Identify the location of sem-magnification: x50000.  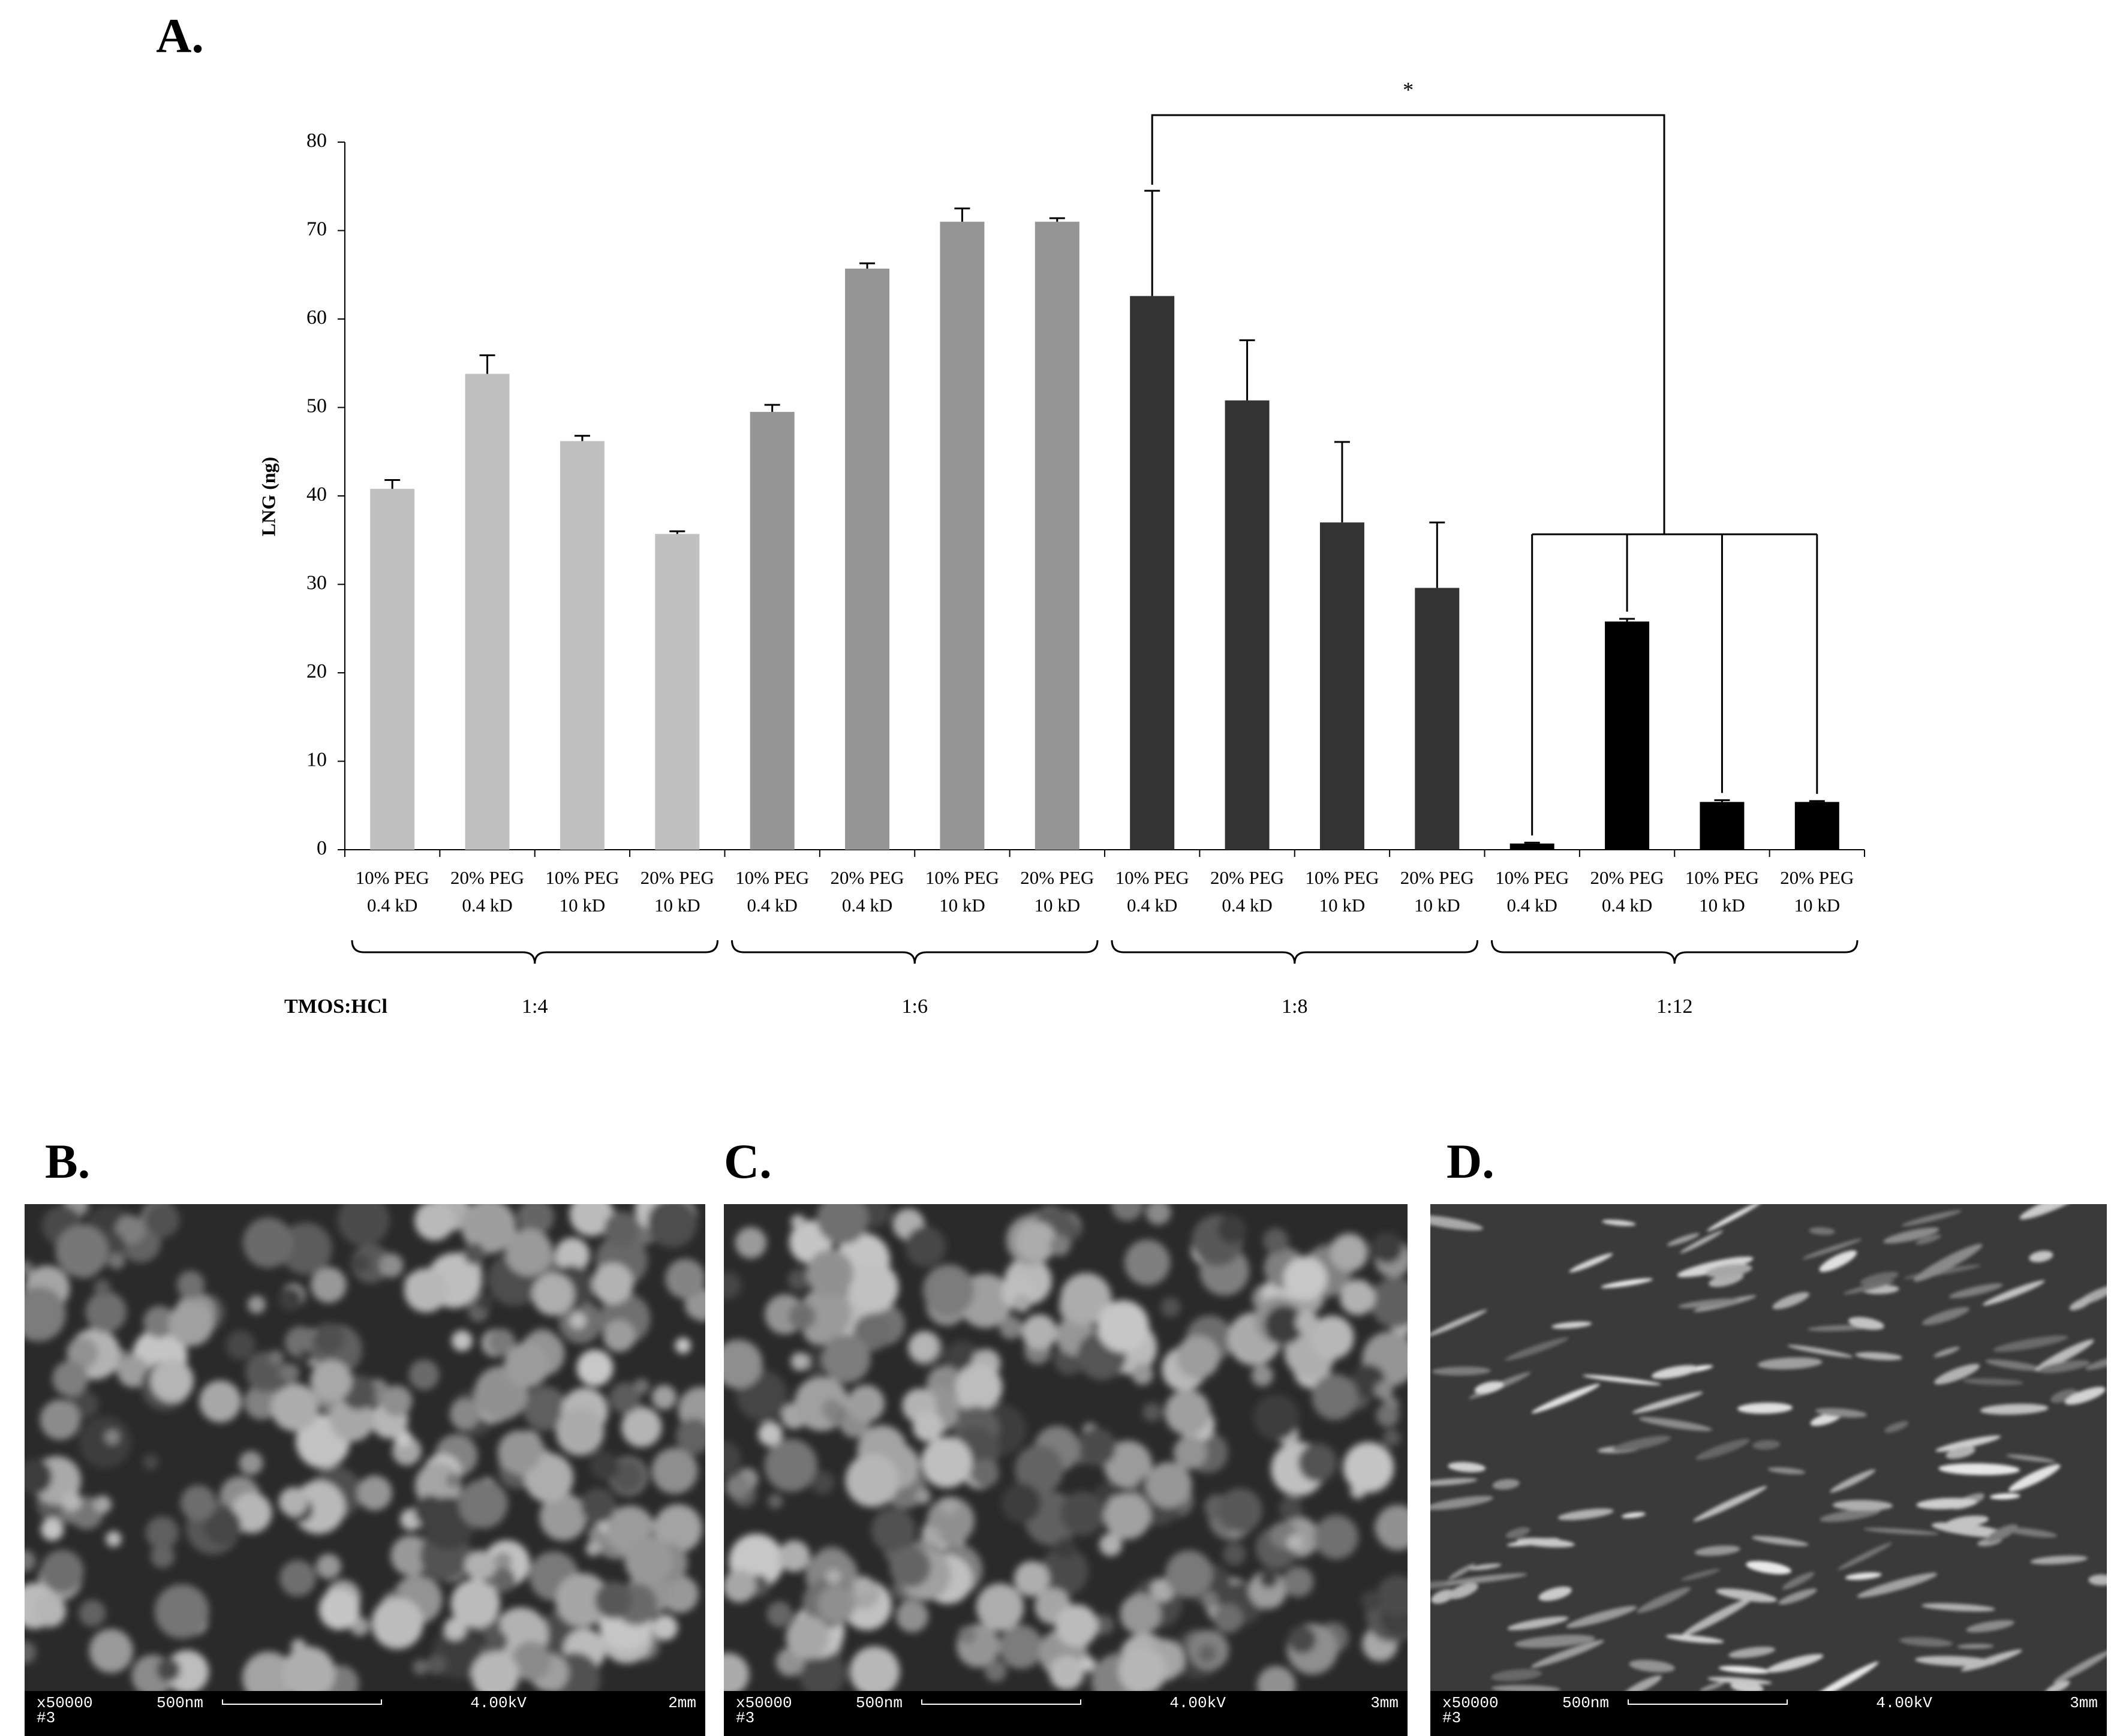
(764, 1703).